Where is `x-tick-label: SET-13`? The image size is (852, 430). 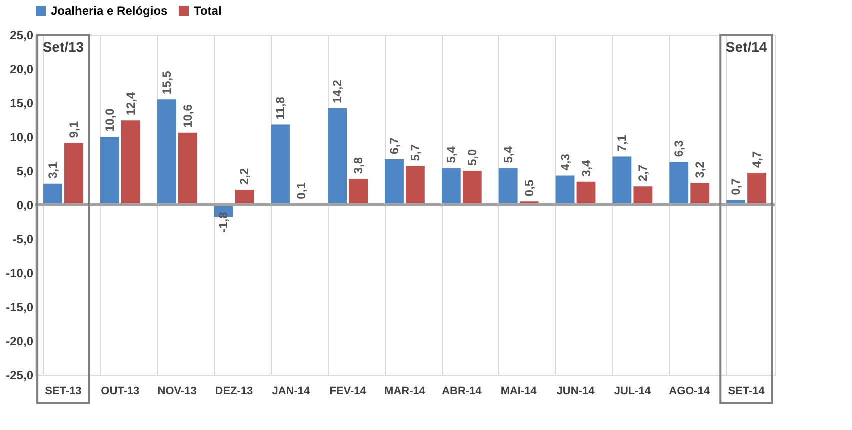
x-tick-label: SET-13 is located at coordinates (63, 392).